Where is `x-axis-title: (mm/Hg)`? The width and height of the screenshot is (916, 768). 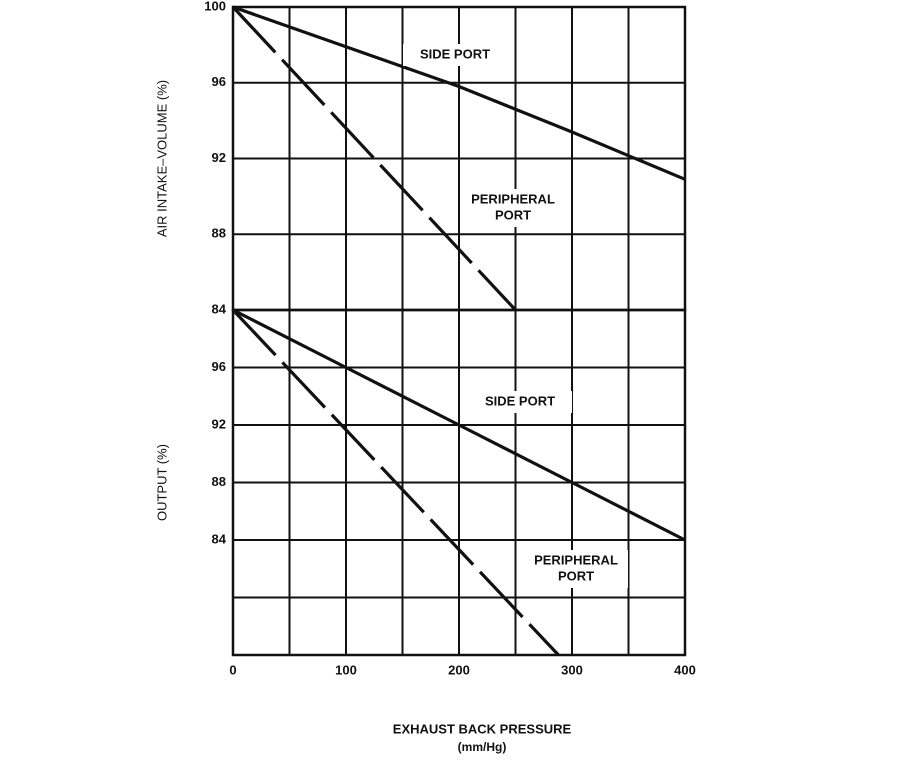
x-axis-title: (mm/Hg) is located at coordinates (482, 747).